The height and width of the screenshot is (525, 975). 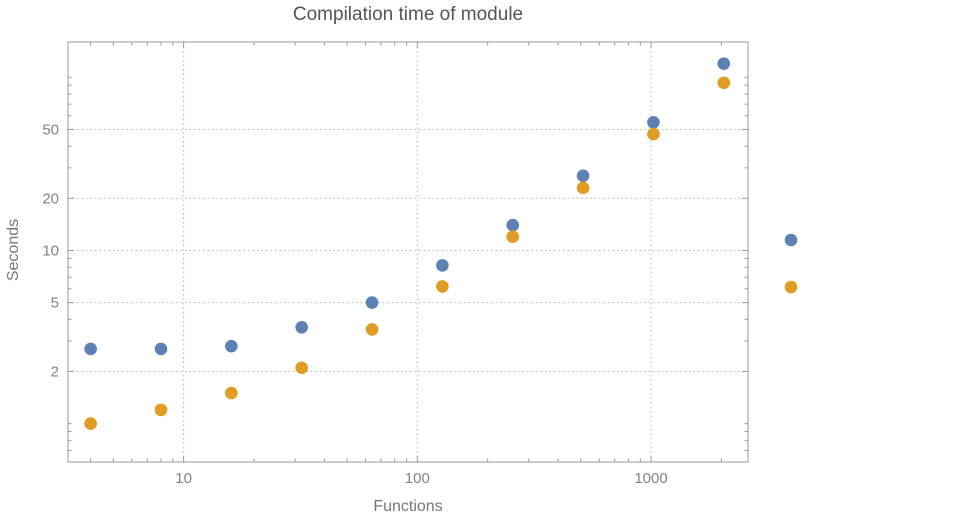 I want to click on chart-title: Compilation time of module, so click(x=408, y=14).